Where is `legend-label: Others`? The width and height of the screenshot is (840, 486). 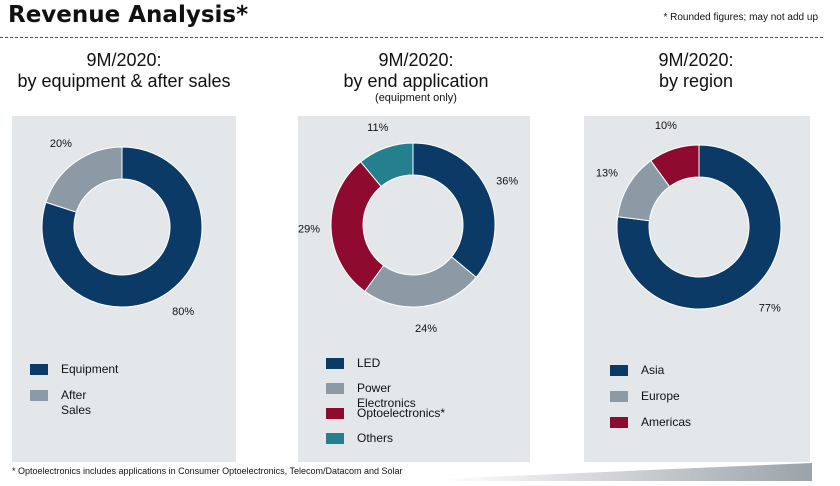
legend-label: Others is located at coordinates (375, 438).